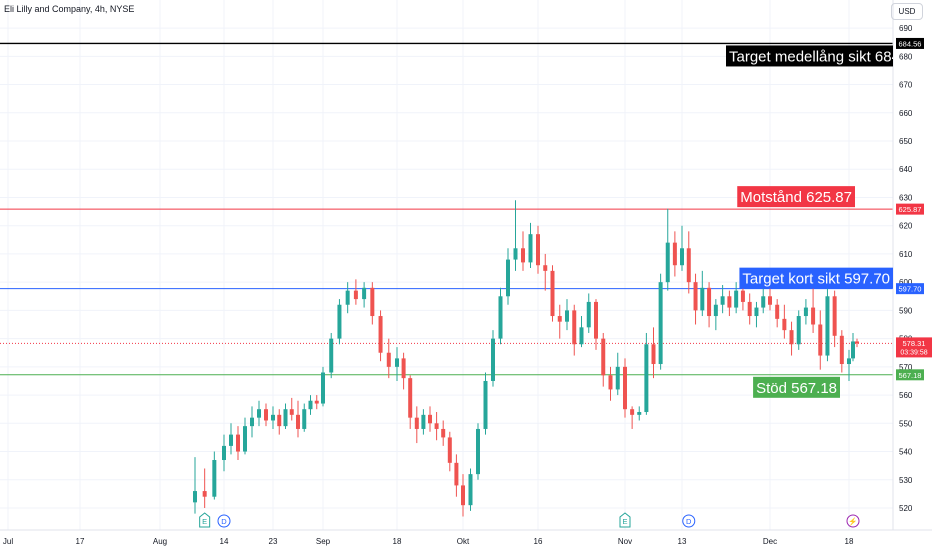 The width and height of the screenshot is (932, 550). What do you see at coordinates (273, 541) in the screenshot?
I see `time-tick-label: 23` at bounding box center [273, 541].